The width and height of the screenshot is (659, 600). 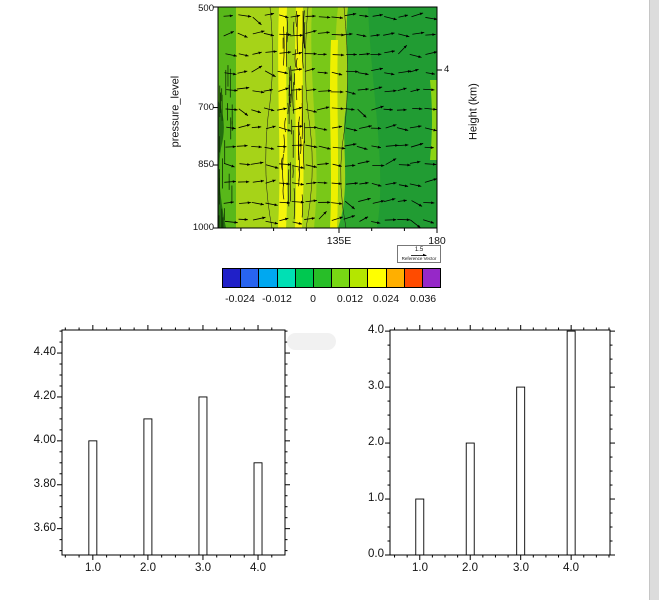 I want to click on colorbar-label: -0.012, so click(x=277, y=299).